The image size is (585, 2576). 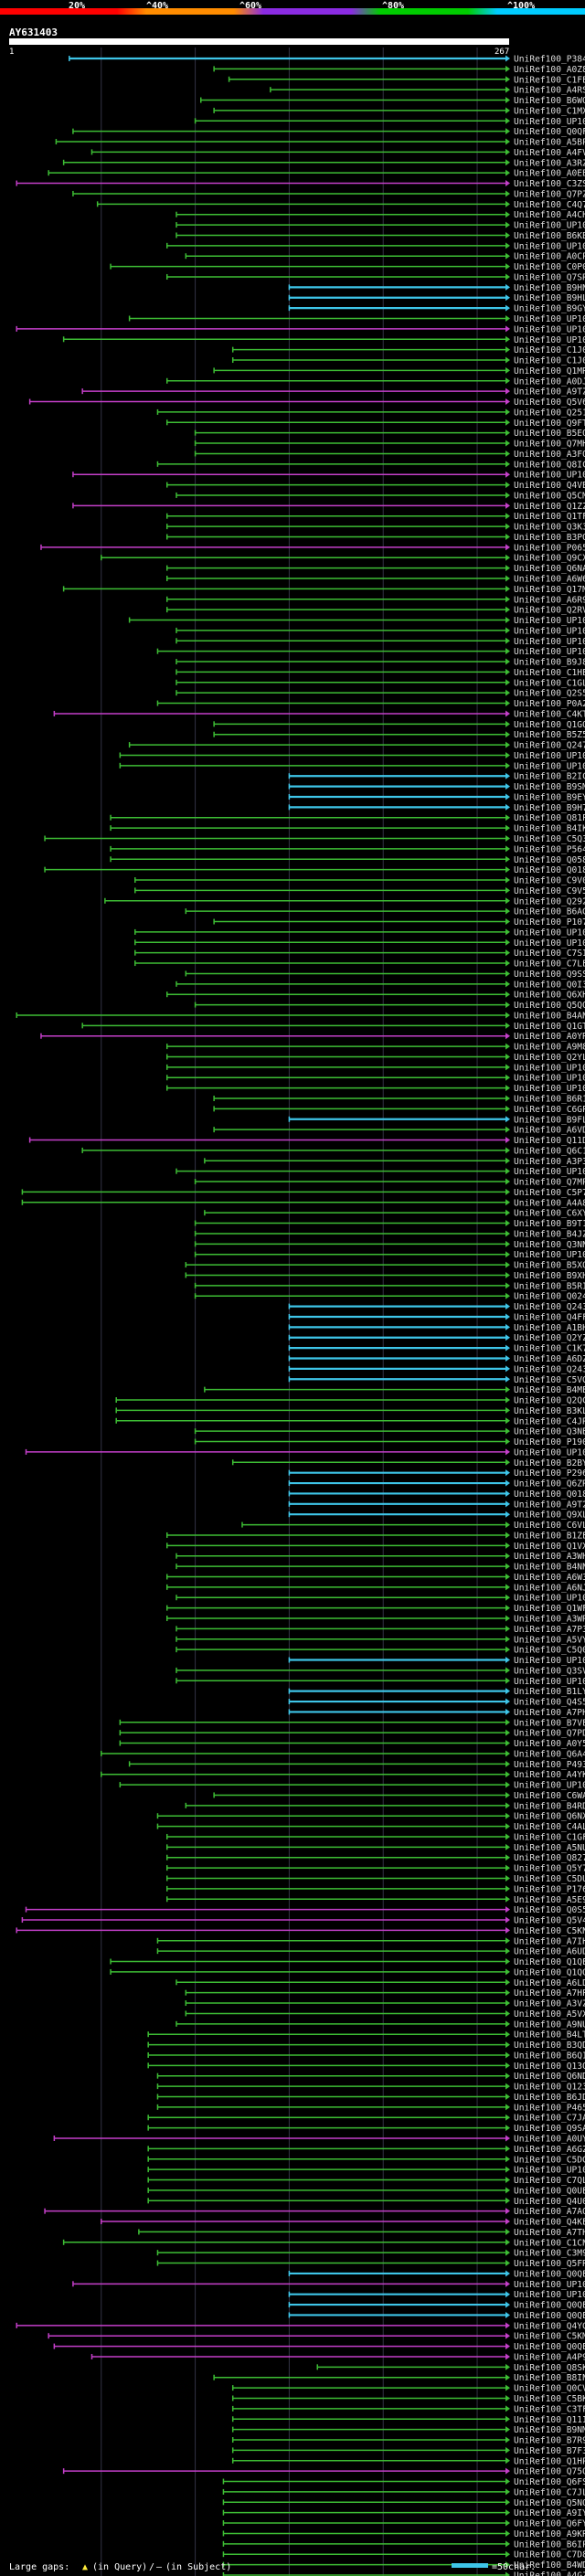 What do you see at coordinates (375, 1536) in the screenshot?
I see `hit-row: UniRef100_B1ZEE7` at bounding box center [375, 1536].